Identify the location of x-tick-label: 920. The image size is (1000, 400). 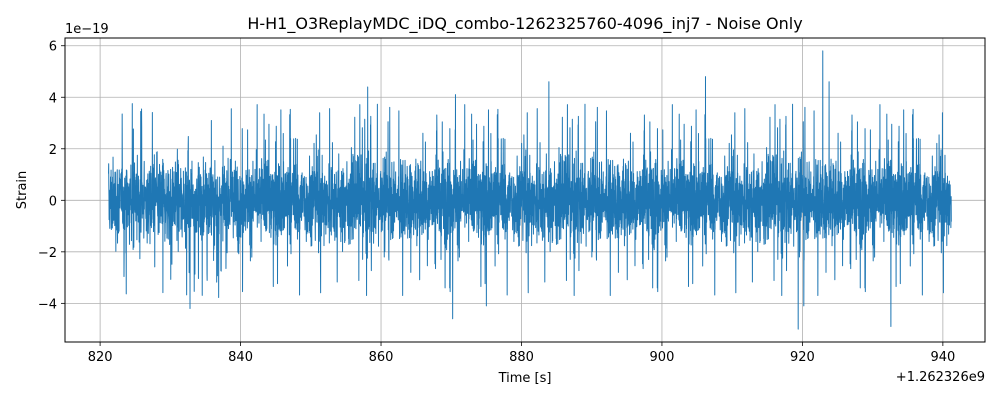
(802, 357).